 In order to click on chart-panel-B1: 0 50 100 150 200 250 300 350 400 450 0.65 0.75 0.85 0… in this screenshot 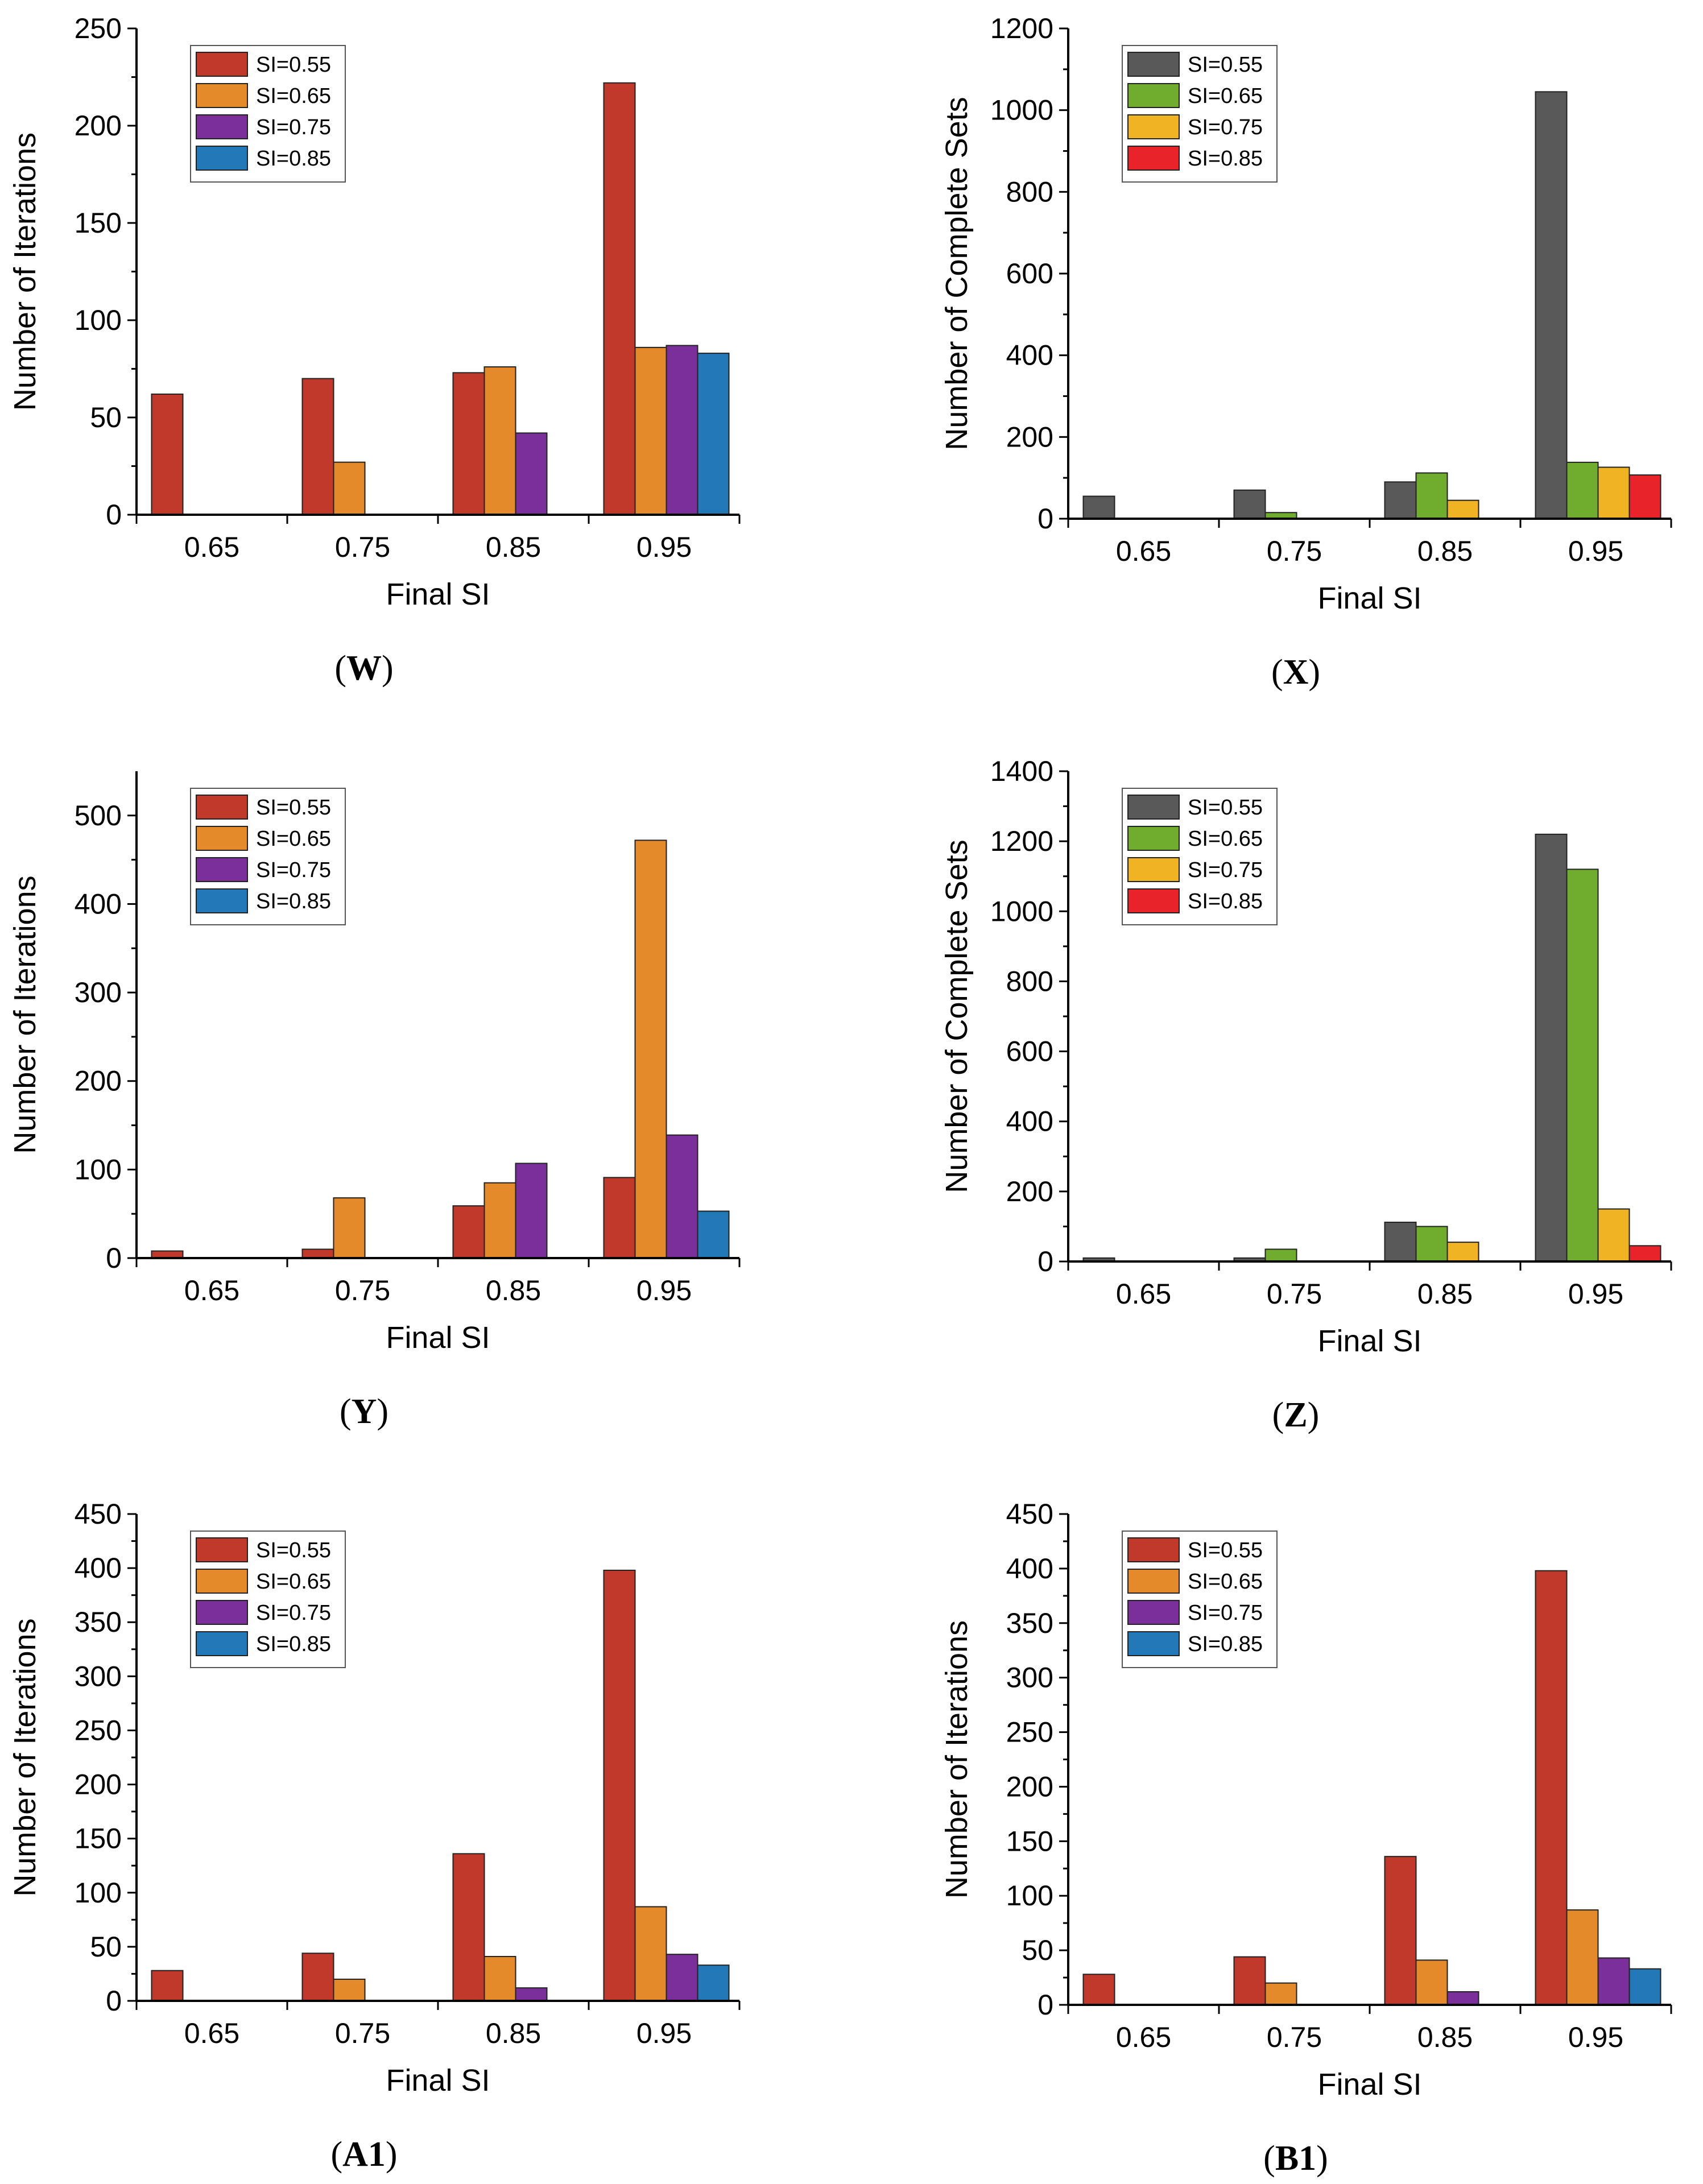, I will do `click(1306, 1838)`.